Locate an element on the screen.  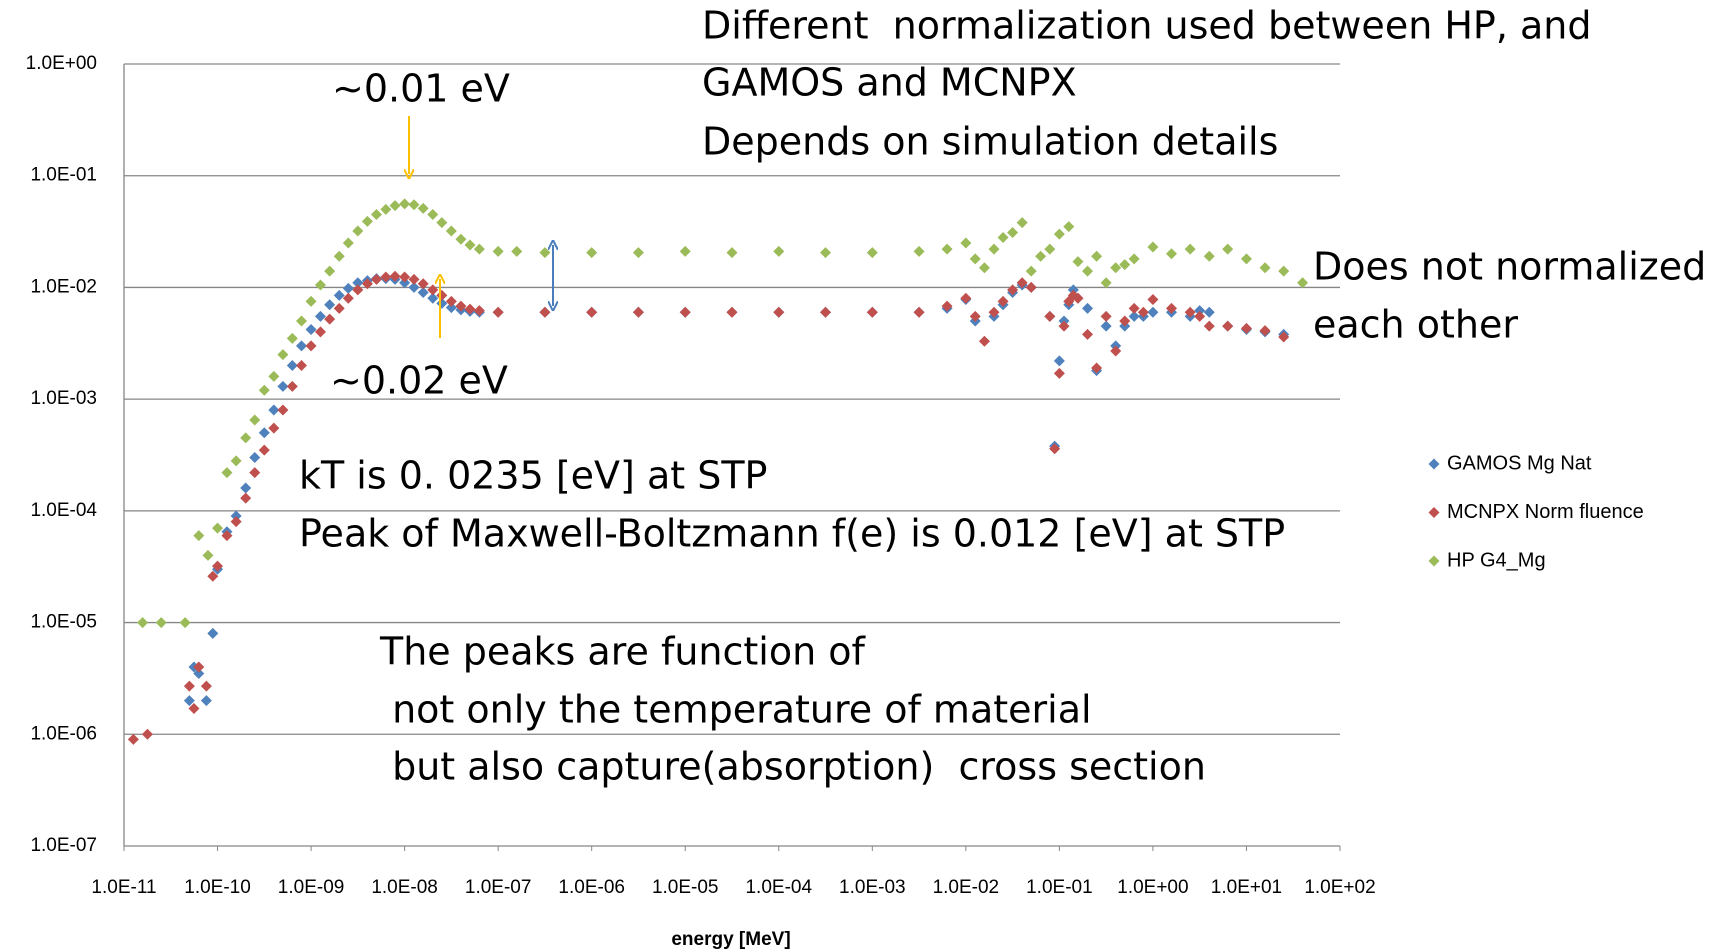
legend-label: GAMOS Mg Nat is located at coordinates (1519, 463).